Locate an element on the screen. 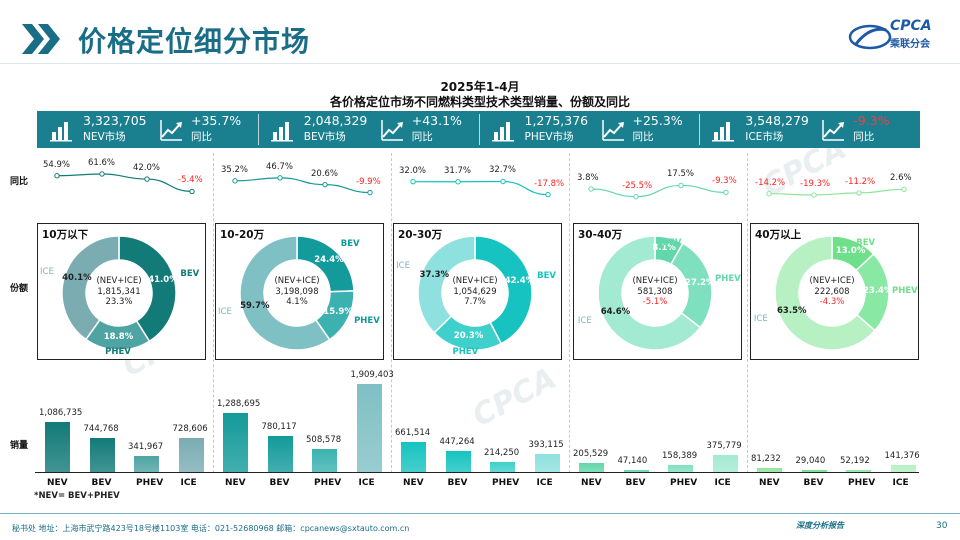 Image resolution: width=960 pixels, height=540 pixels. kpi-value: 3,548,279 is located at coordinates (777, 120).